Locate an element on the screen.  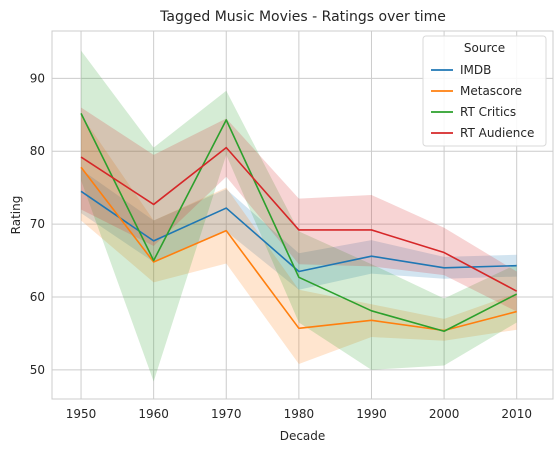
y-tick-label: 80 is located at coordinates (37, 151).